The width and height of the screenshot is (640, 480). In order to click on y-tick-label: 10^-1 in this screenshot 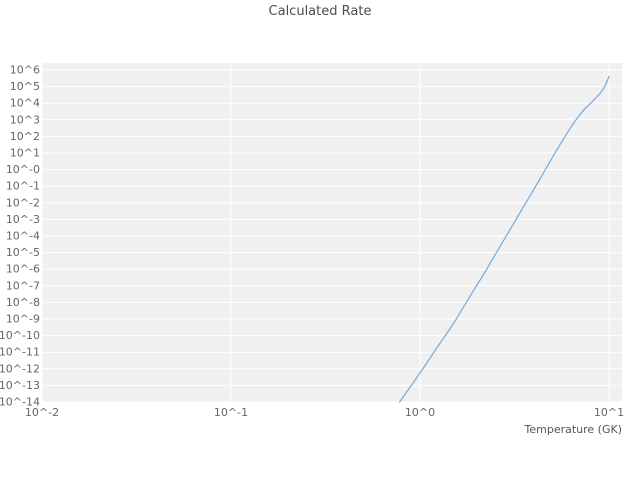, I will do `click(23, 186)`.